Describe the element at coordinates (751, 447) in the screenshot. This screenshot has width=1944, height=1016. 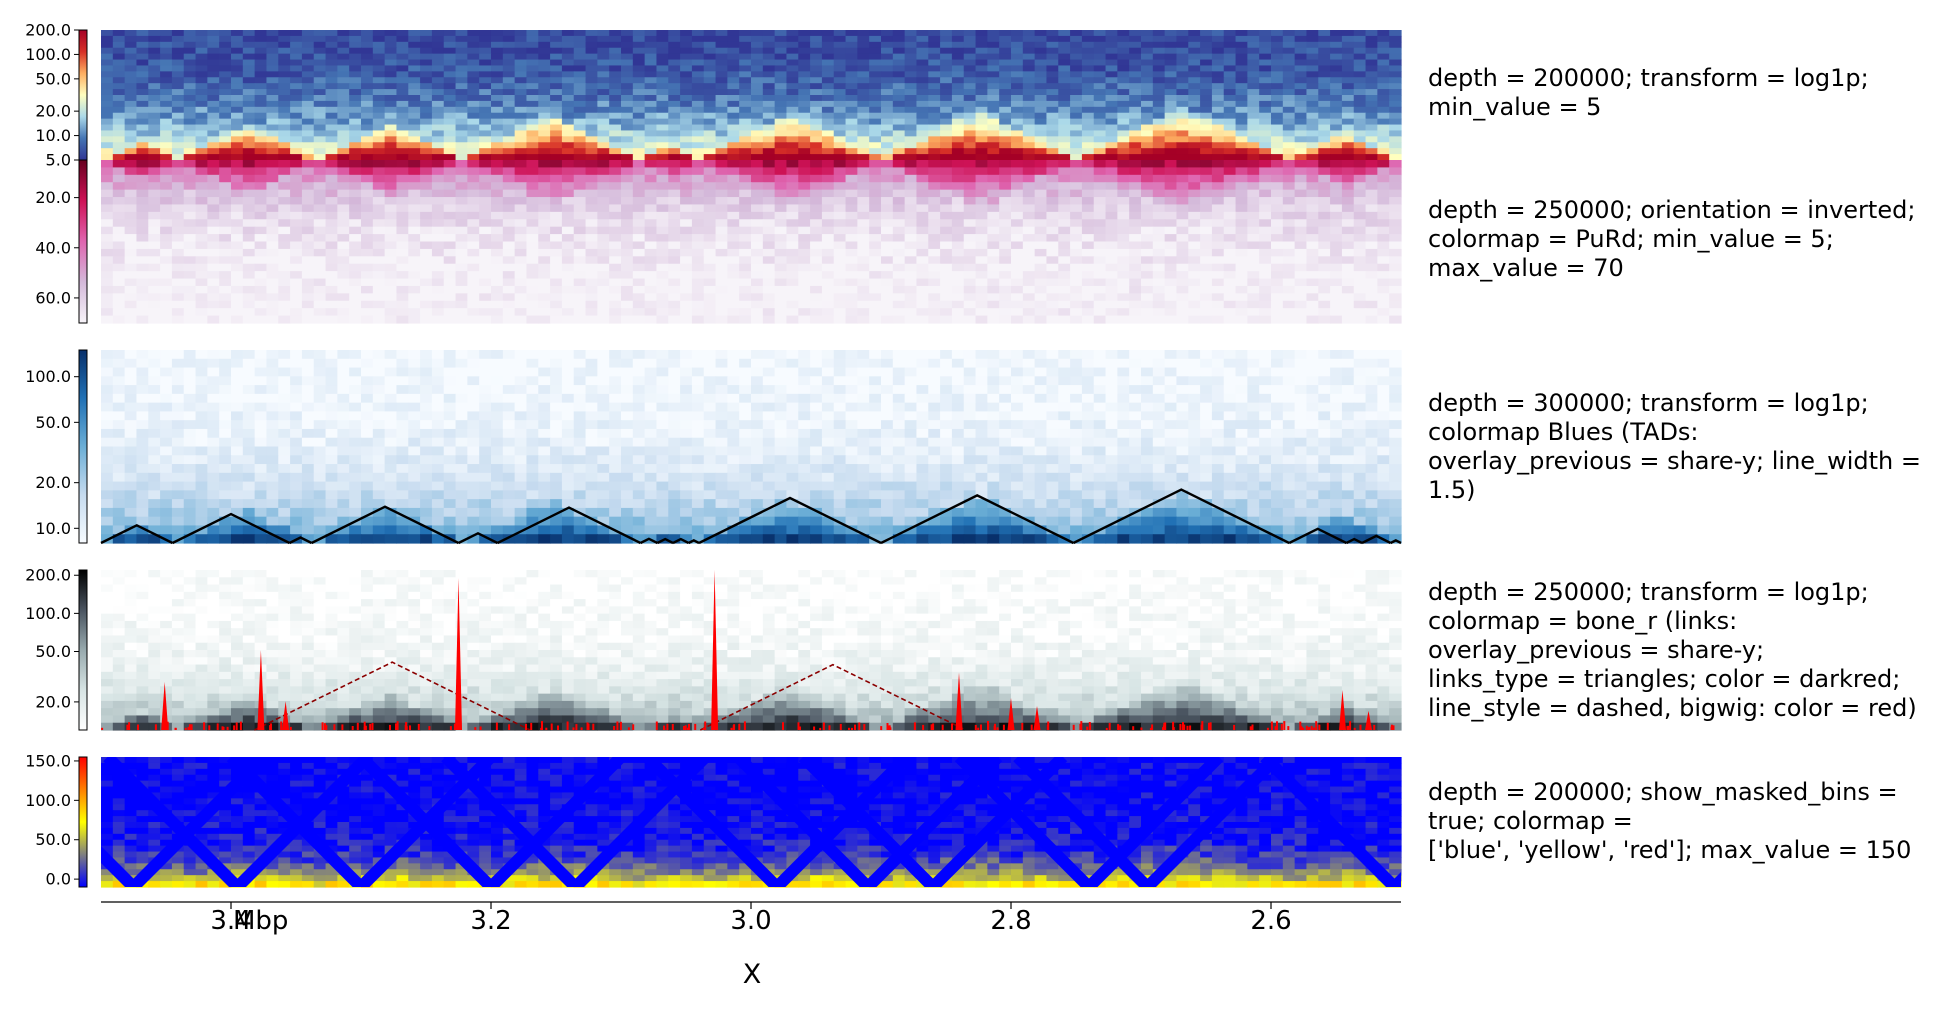
I see `heatmap-hic3` at that location.